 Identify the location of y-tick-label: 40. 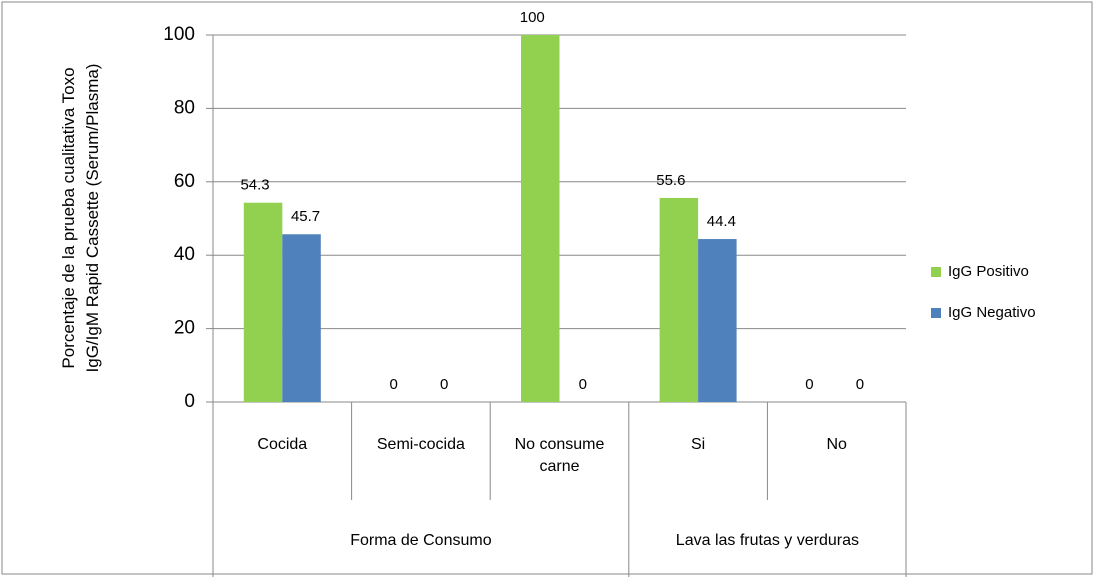
(184, 254).